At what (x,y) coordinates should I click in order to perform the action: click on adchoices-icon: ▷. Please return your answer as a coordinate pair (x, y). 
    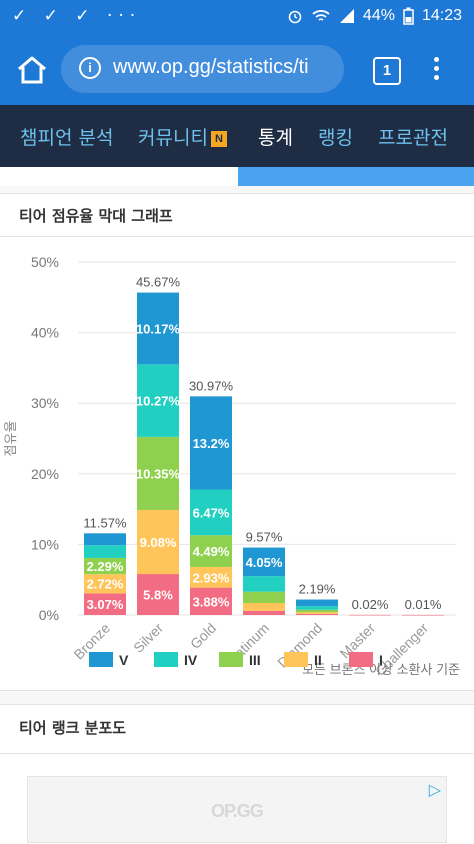
    Looking at the image, I should click on (434, 789).